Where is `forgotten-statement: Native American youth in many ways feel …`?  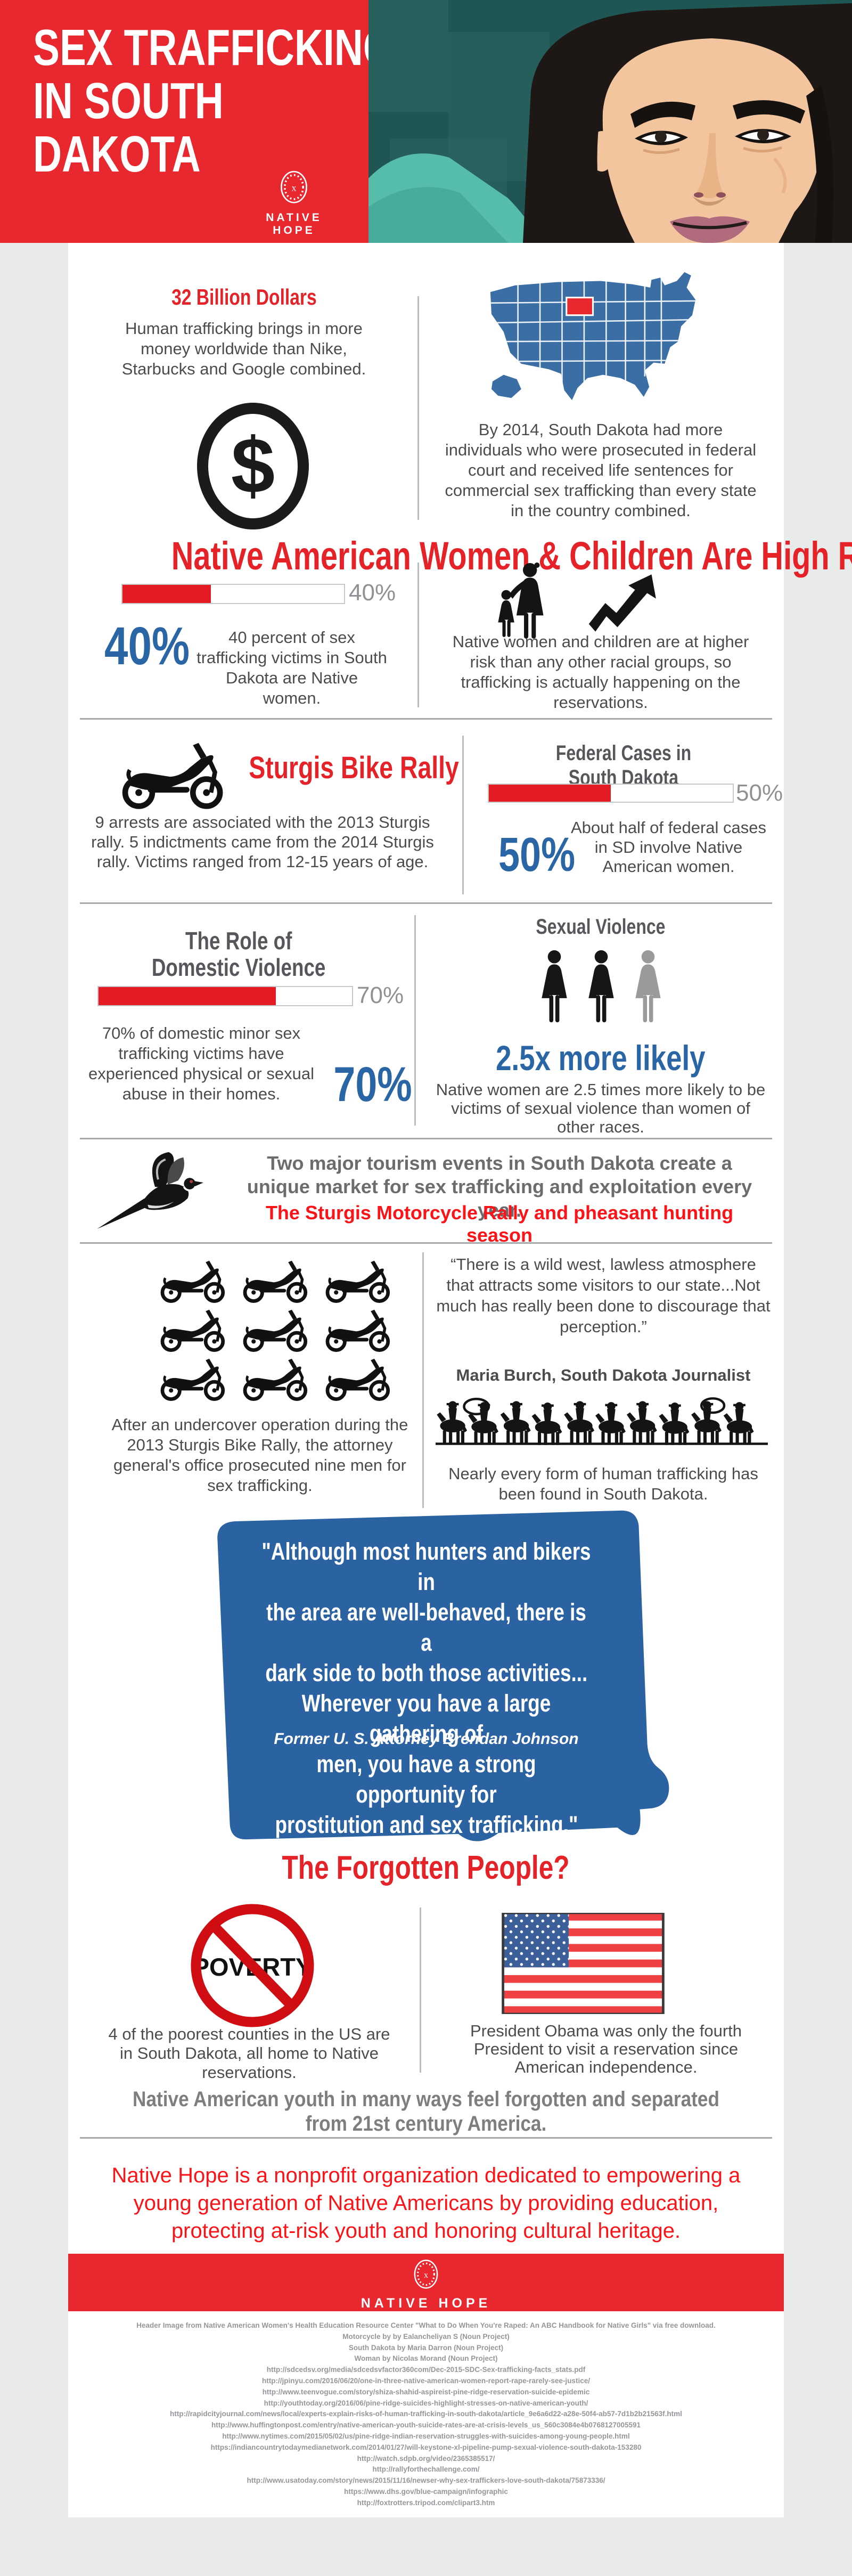 forgotten-statement: Native American youth in many ways feel … is located at coordinates (426, 2111).